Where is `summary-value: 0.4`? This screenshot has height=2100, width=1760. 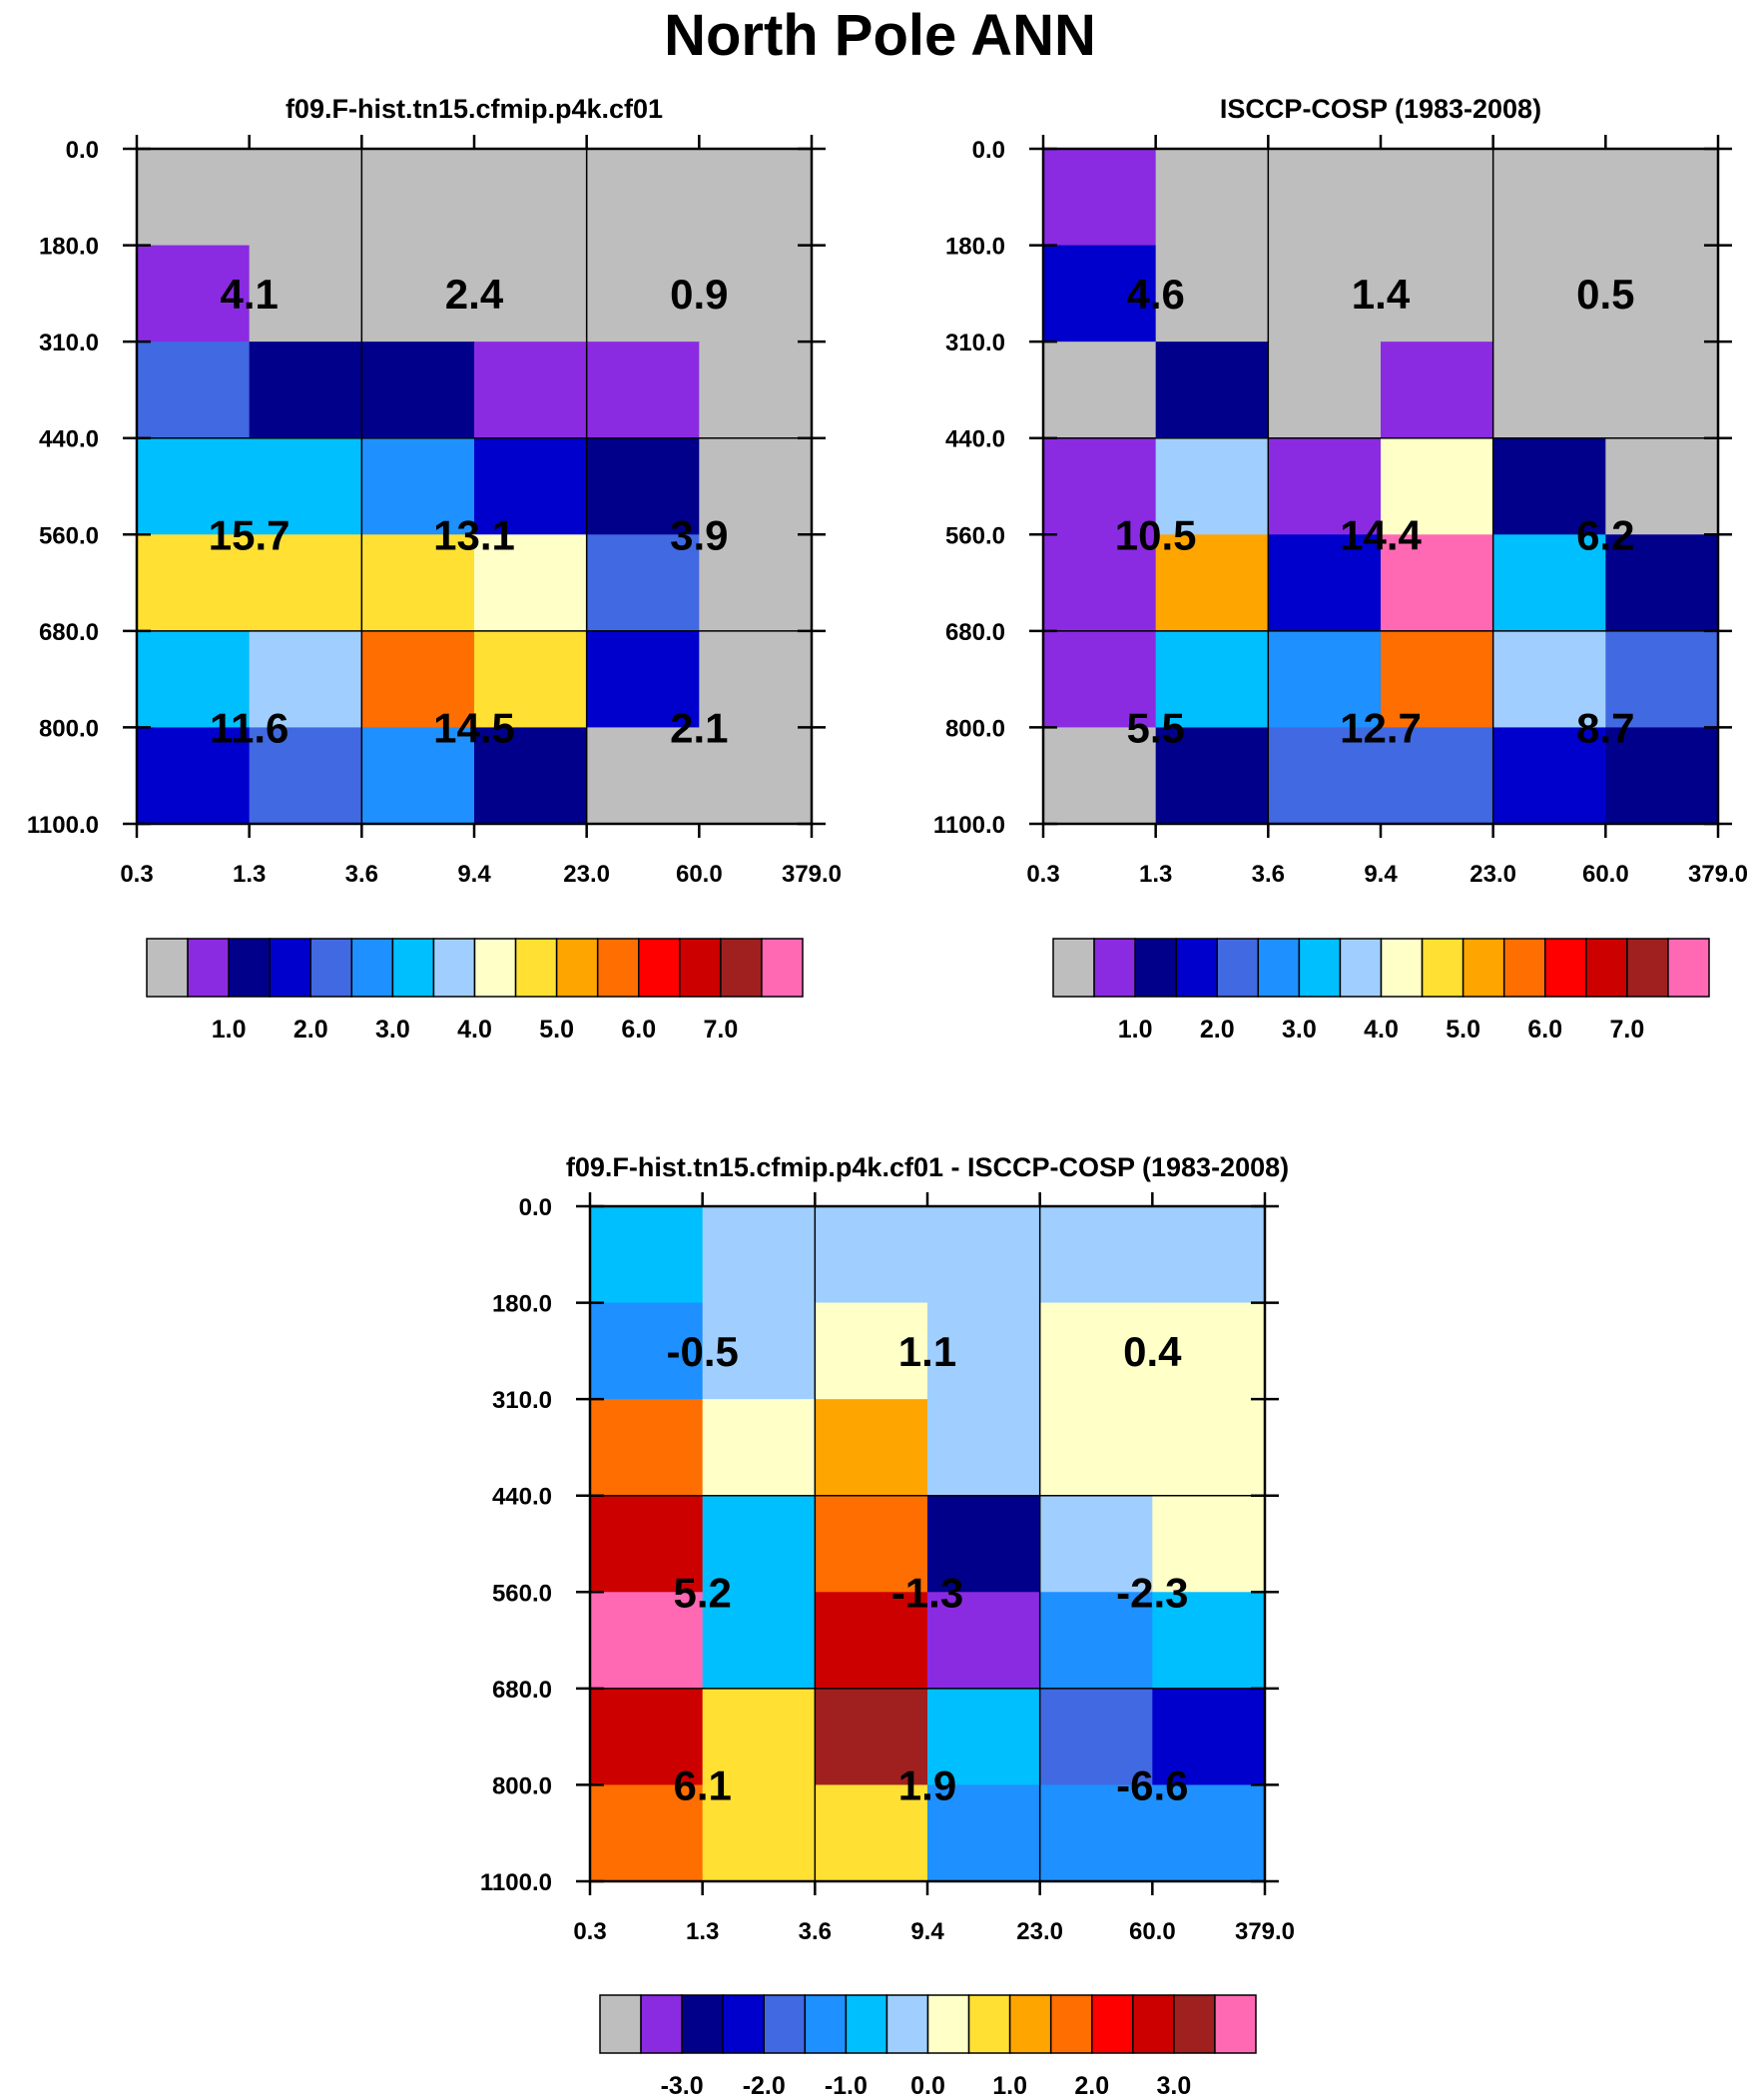 summary-value: 0.4 is located at coordinates (1153, 1351).